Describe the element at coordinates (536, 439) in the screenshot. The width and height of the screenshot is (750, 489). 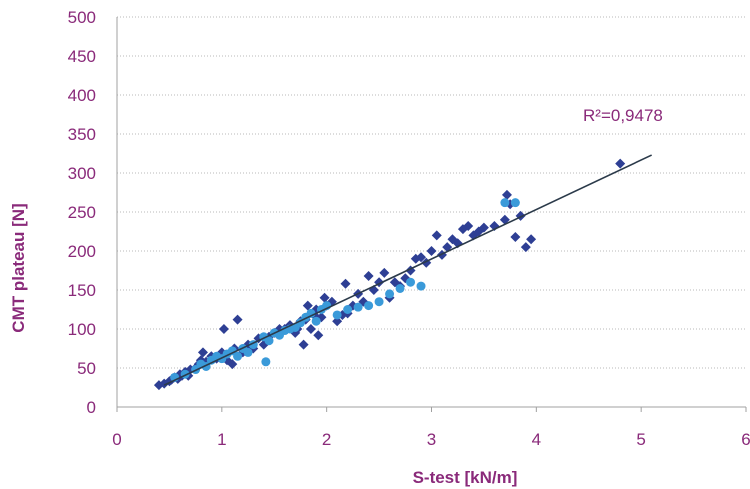
I see `x-tick-label: 4` at that location.